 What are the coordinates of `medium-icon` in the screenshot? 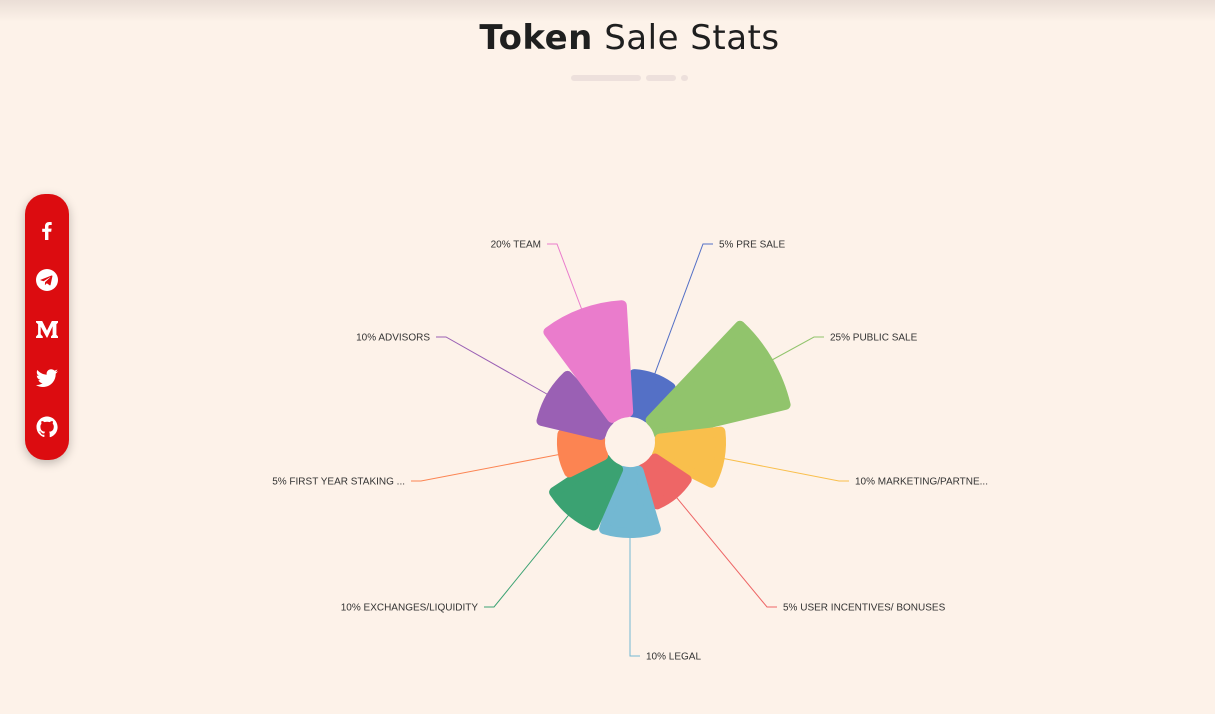 It's located at (47, 329).